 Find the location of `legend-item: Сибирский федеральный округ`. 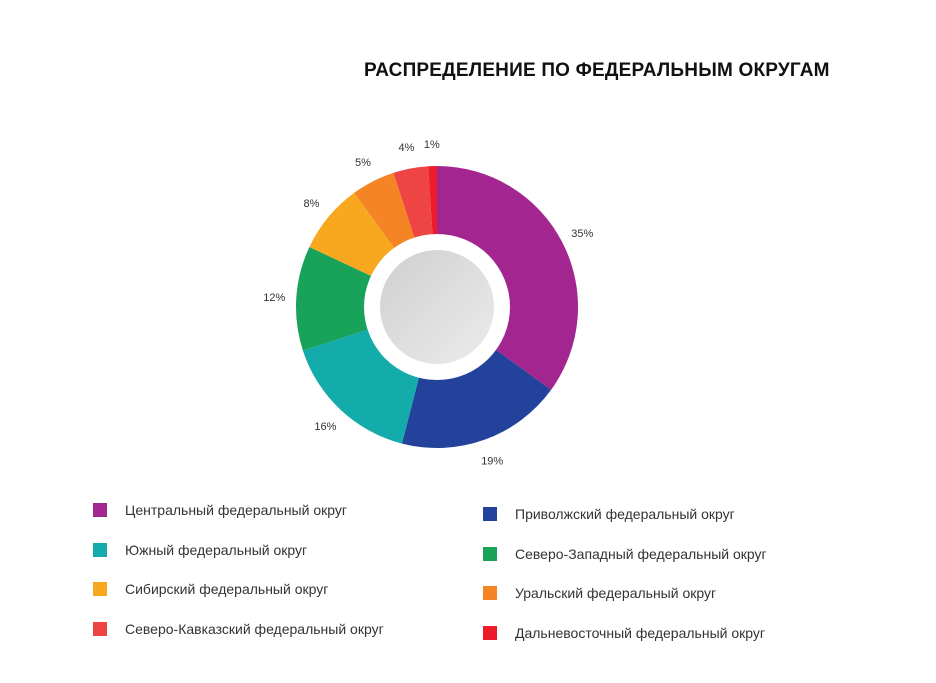

legend-item: Сибирский федеральный округ is located at coordinates (210, 589).